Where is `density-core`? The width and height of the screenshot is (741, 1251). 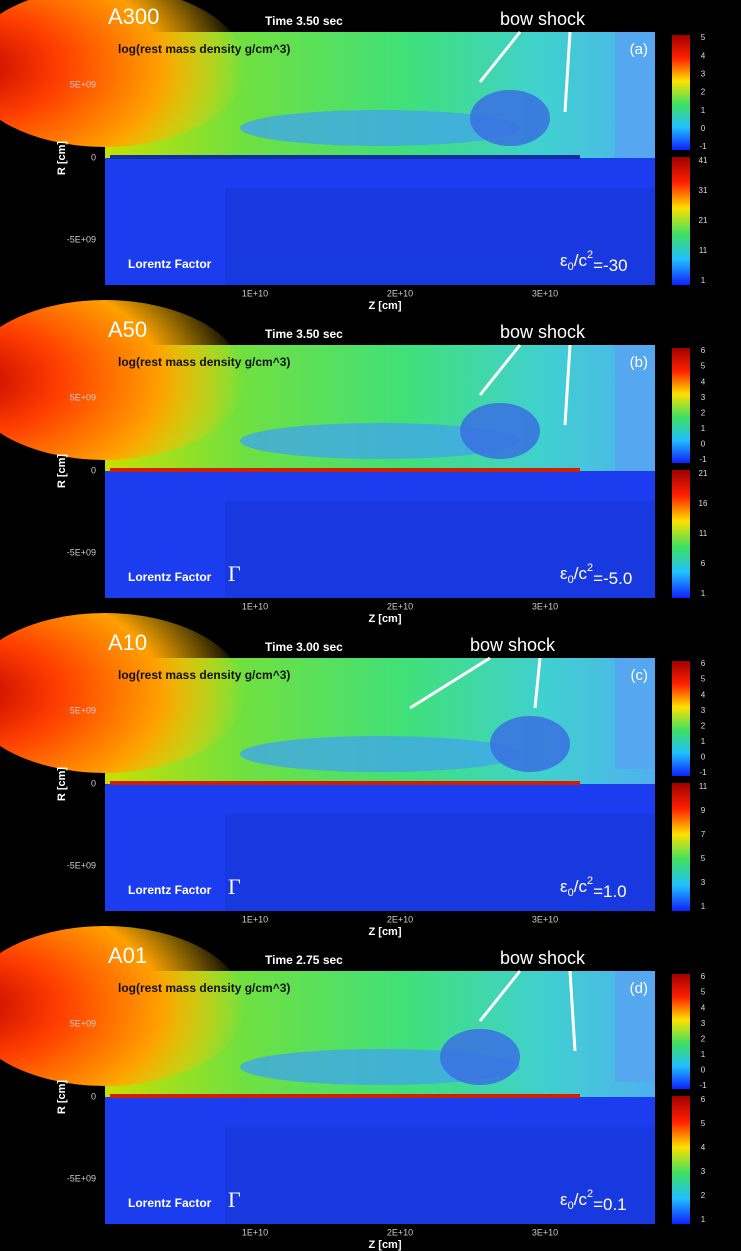
density-core is located at coordinates (122, 73).